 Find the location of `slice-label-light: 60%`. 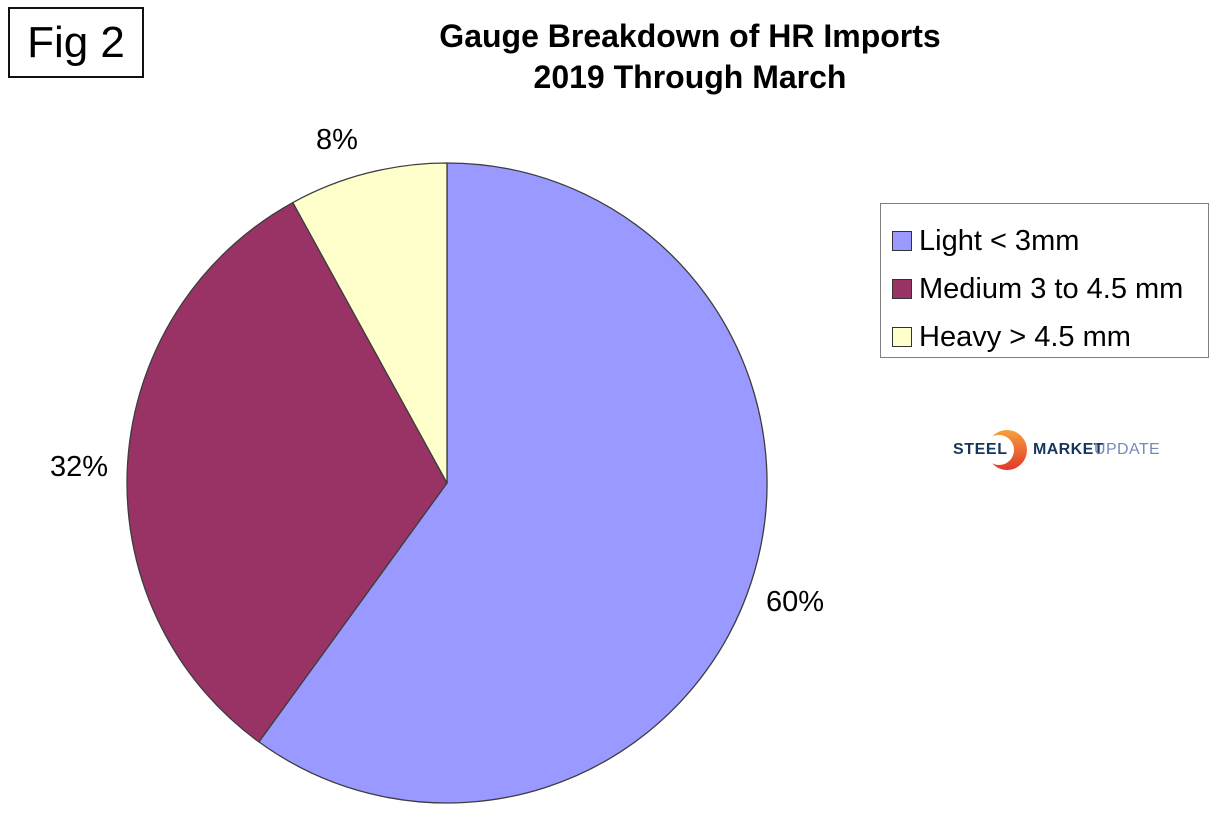

slice-label-light: 60% is located at coordinates (795, 602).